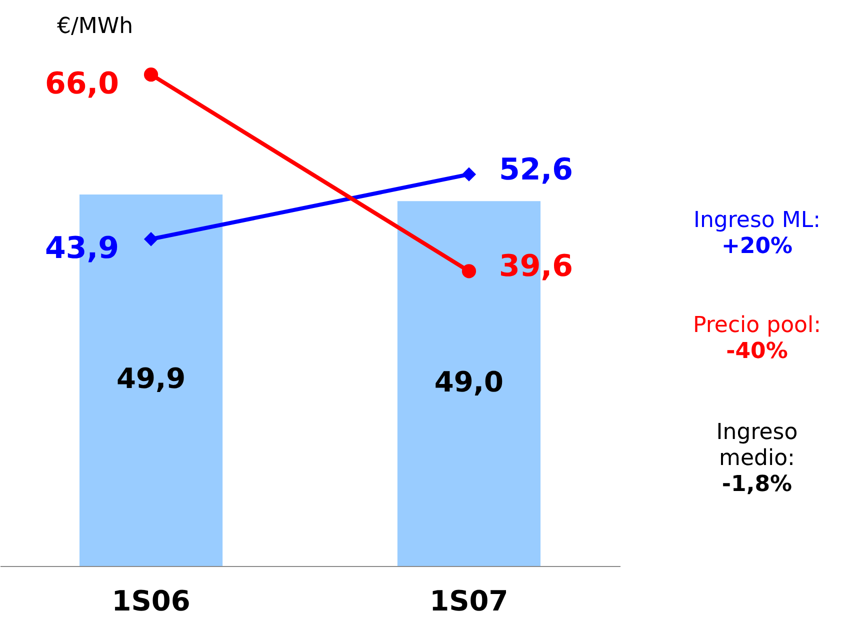  I want to click on data-label: 66,0, so click(82, 84).